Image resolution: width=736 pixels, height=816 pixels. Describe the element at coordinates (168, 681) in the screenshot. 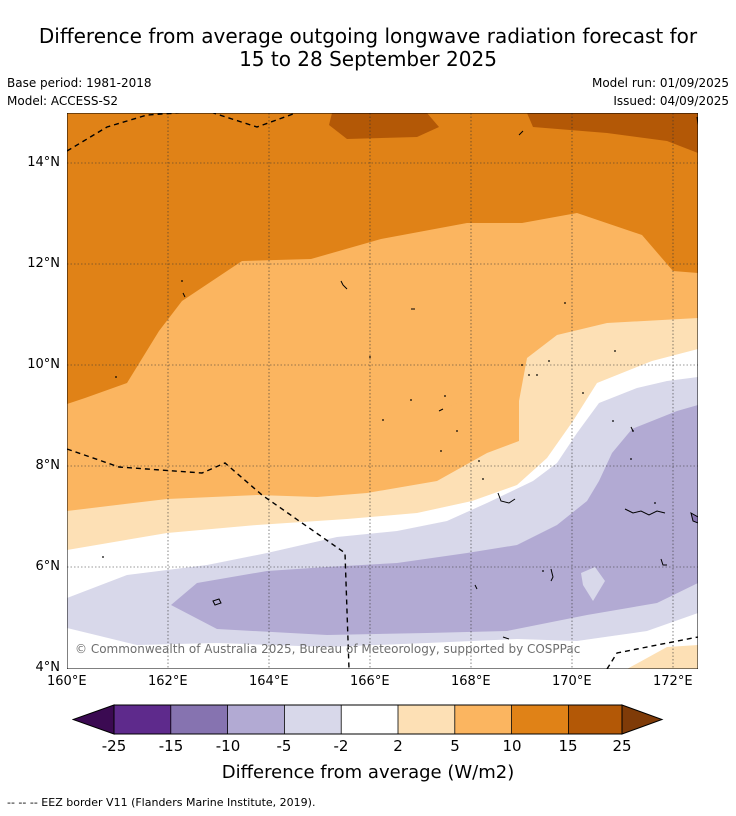

I see `lon-label-162e: 162°E` at that location.